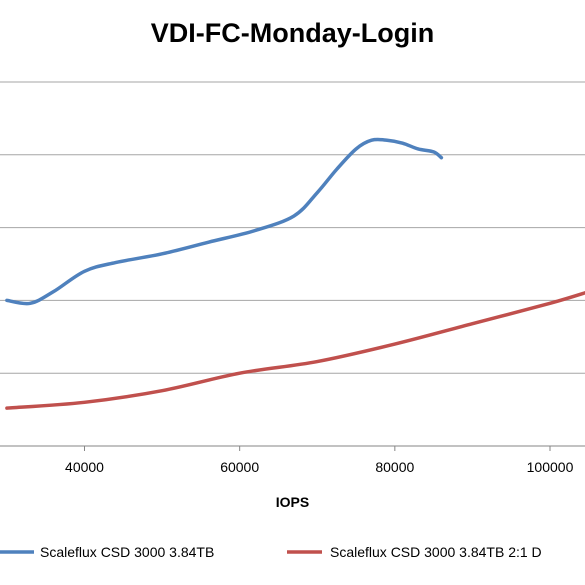 This screenshot has height=585, width=585. Describe the element at coordinates (127, 552) in the screenshot. I see `legend-label-1: Scaleflux CSD 3000 3.84TB` at that location.